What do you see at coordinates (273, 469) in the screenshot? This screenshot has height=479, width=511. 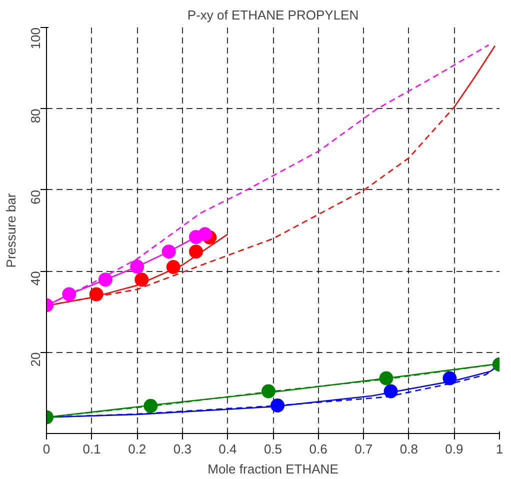 I see `x-axis-title: Mole fraction ETHANE` at bounding box center [273, 469].